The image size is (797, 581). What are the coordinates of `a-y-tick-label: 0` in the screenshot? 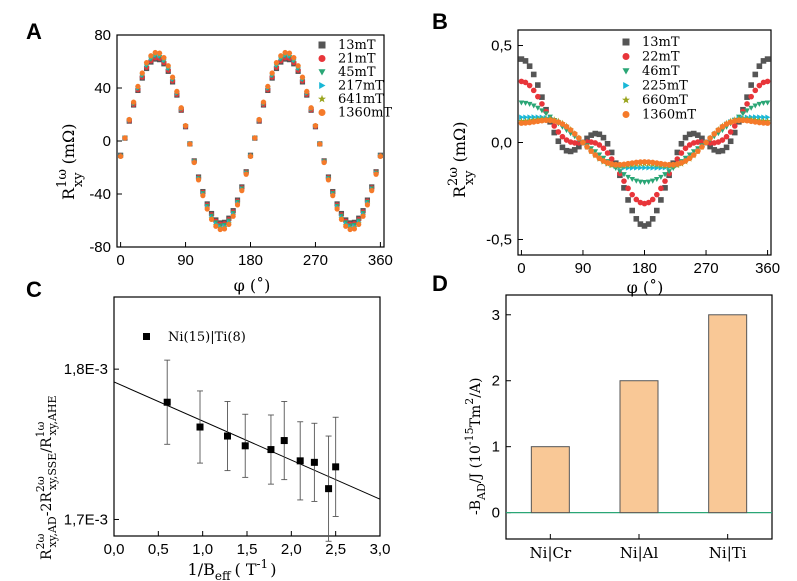 It's located at (107, 141).